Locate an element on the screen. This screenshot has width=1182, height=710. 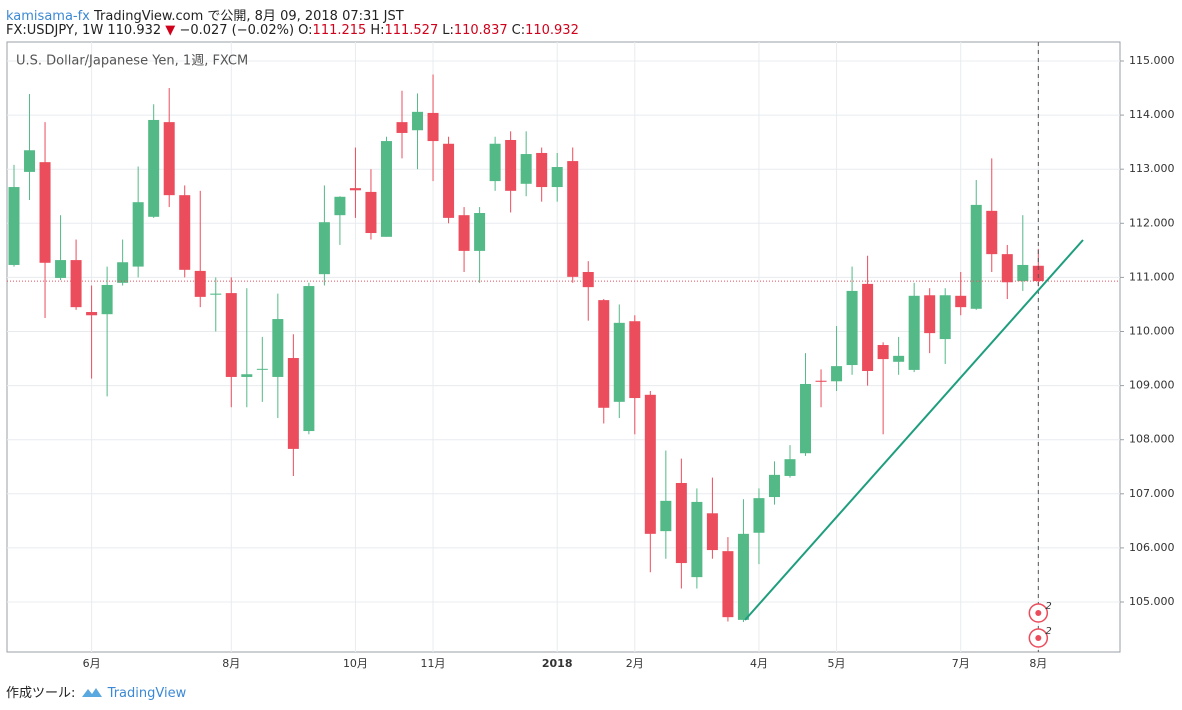
y-tick-label: 110.000 is located at coordinates (1152, 330).